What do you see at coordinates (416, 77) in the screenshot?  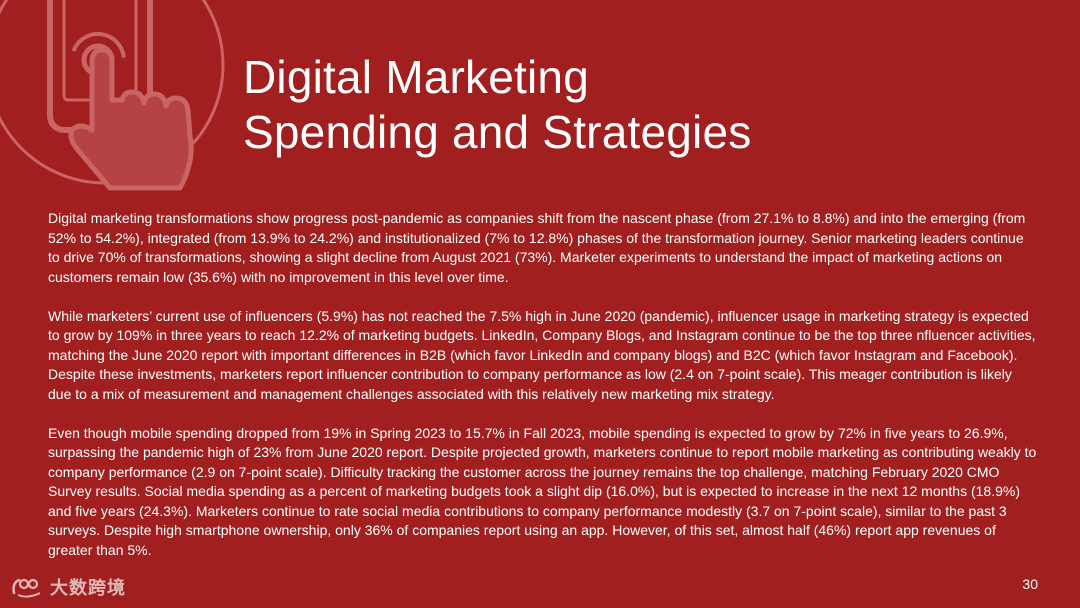 I see `title-line-1: Digital Marketing` at bounding box center [416, 77].